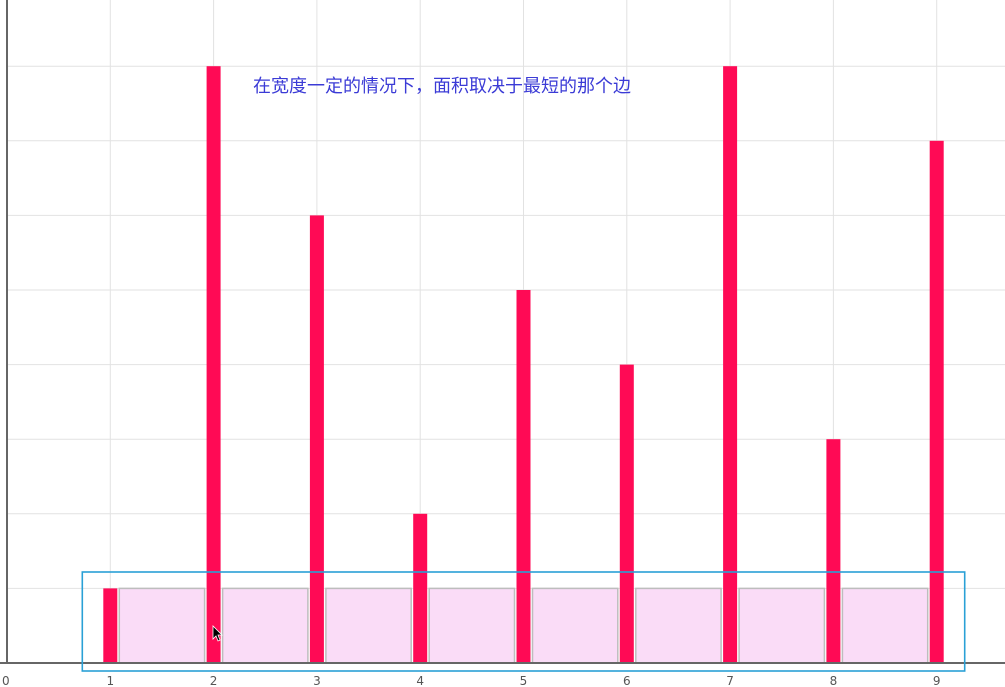 This screenshot has width=1005, height=687. Describe the element at coordinates (217, 633) in the screenshot. I see `mouse-cursor-icon` at that location.